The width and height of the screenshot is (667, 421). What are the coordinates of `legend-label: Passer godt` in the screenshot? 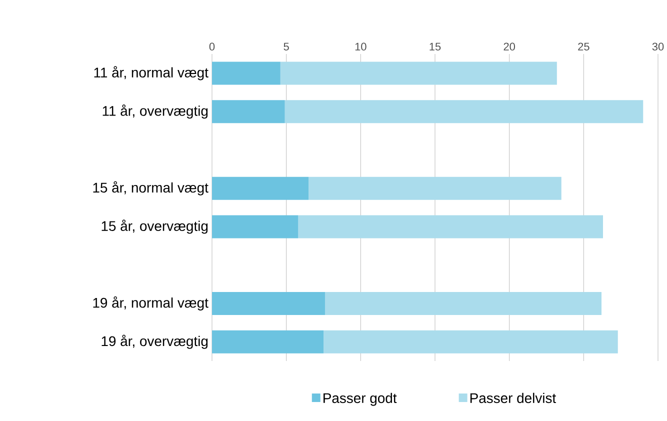 It's located at (360, 399).